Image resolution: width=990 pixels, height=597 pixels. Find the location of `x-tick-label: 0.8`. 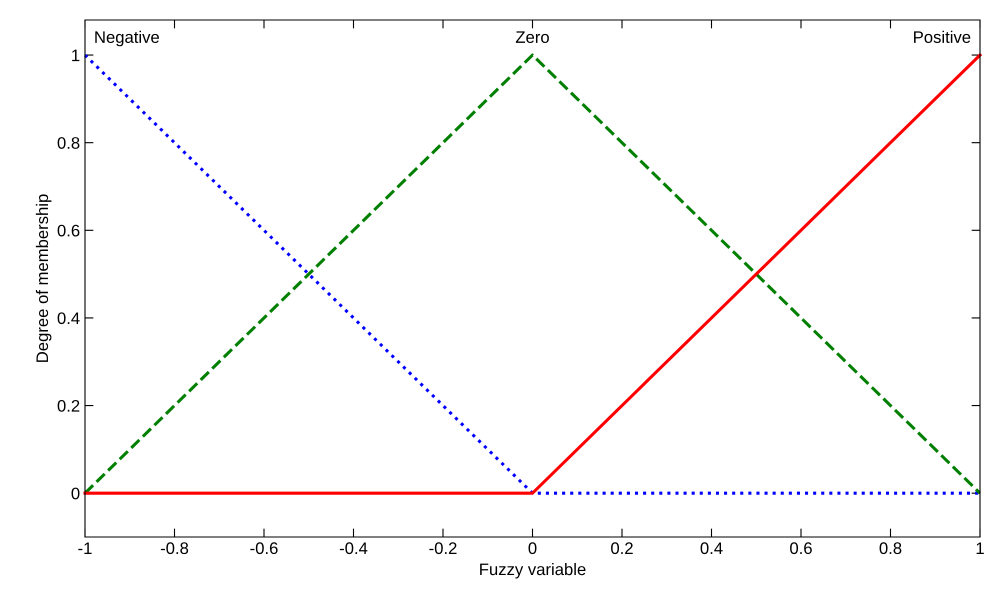

x-tick-label: 0.8 is located at coordinates (891, 548).